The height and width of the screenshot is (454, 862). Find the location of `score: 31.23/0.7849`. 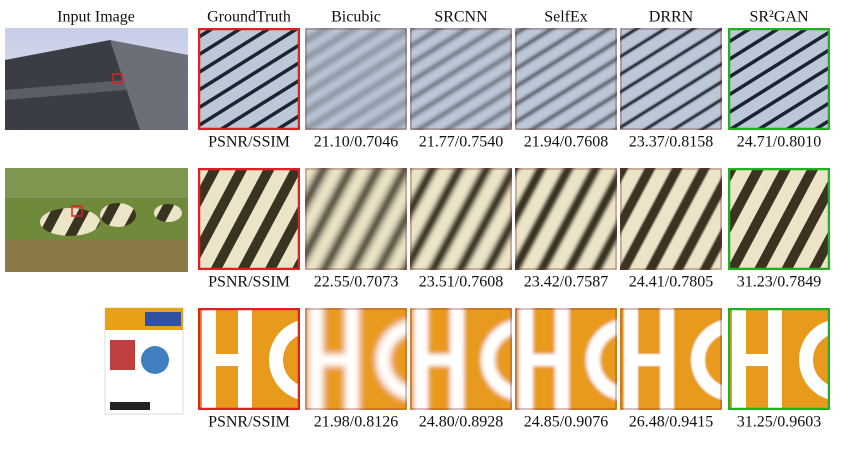

score: 31.23/0.7849 is located at coordinates (779, 282).